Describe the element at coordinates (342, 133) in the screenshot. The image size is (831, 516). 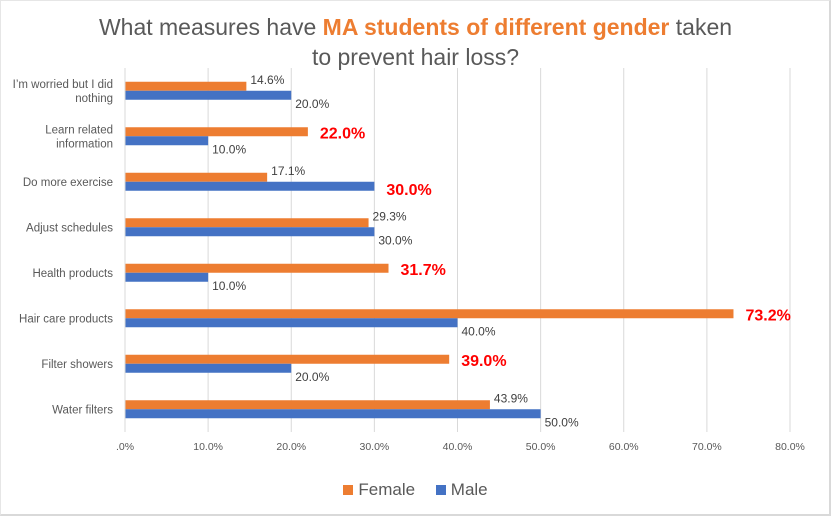
I see `data-label-female: 22.0%` at that location.